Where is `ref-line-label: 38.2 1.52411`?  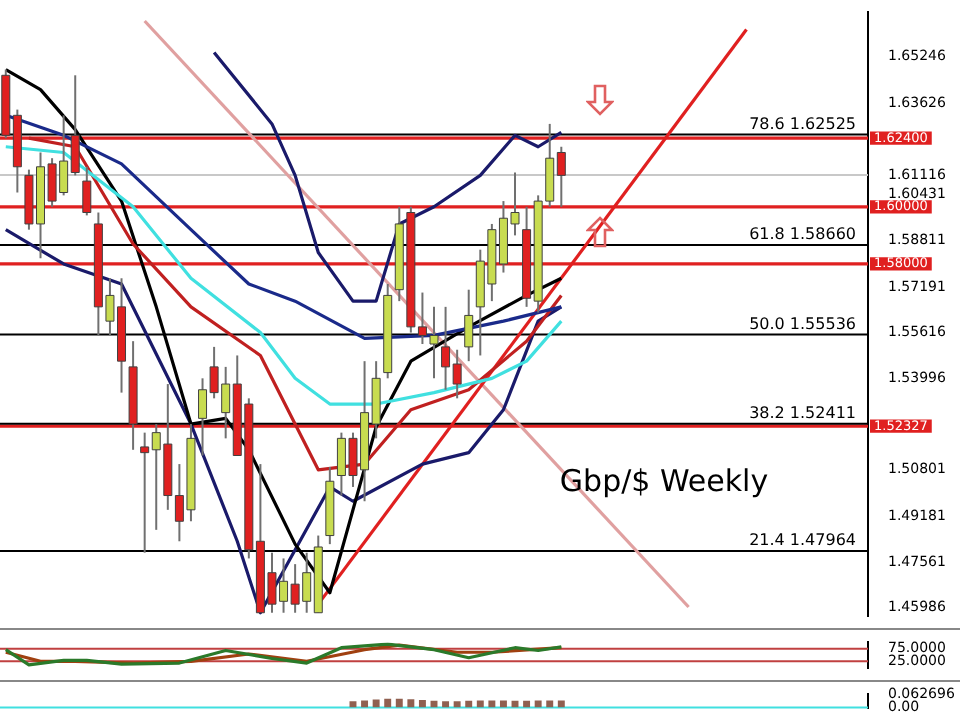
ref-line-label: 38.2 1.52411 is located at coordinates (802, 412).